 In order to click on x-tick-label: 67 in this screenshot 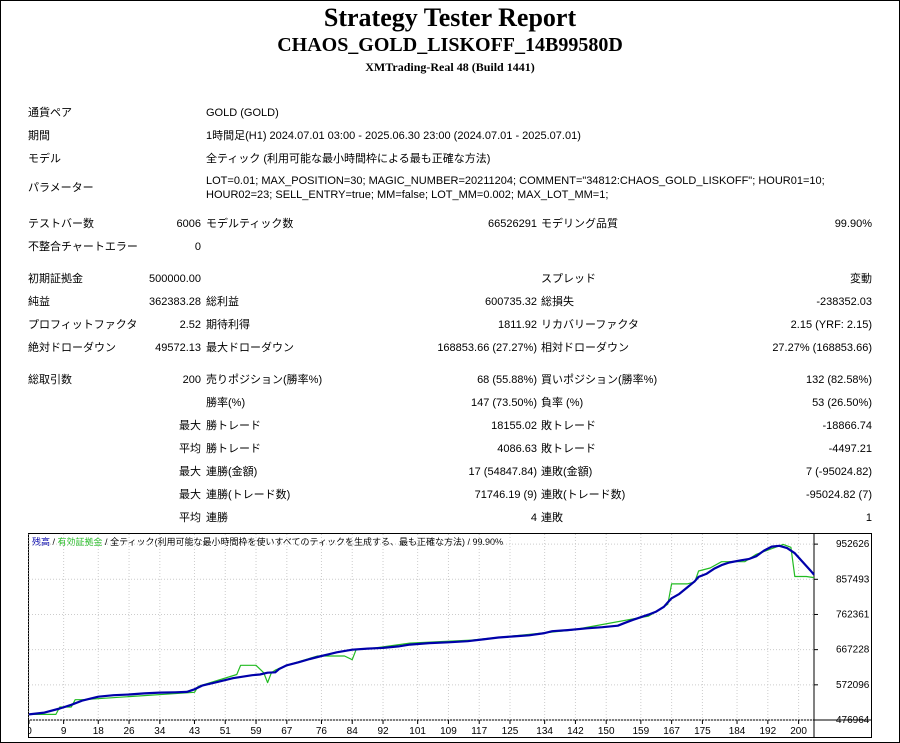, I will do `click(287, 731)`.